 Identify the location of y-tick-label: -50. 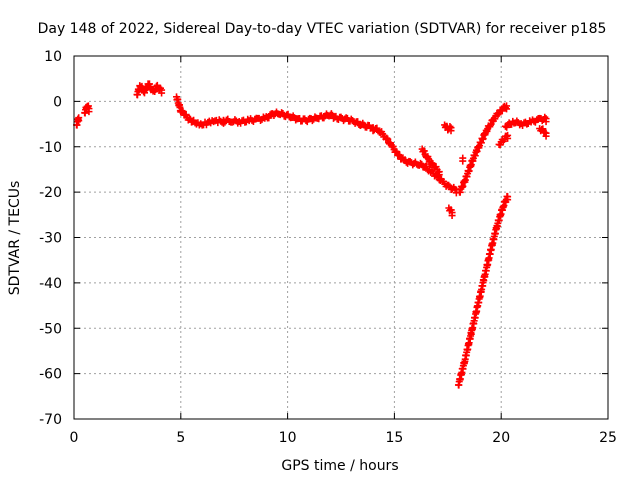
(50, 329).